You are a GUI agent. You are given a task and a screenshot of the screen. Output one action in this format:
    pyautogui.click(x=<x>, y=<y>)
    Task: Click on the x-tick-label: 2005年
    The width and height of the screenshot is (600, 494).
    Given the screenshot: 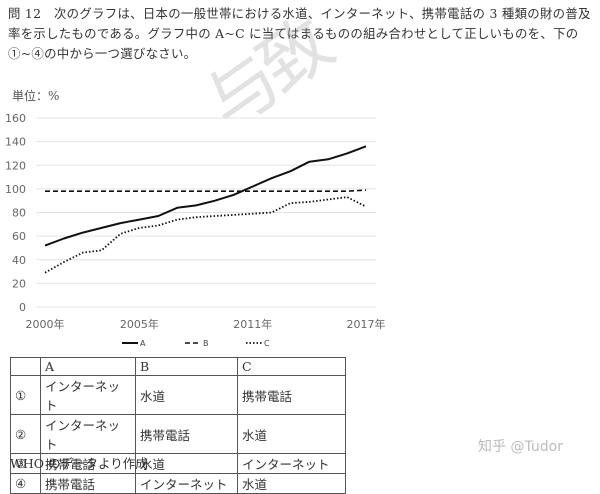 What is the action you would take?
    pyautogui.click(x=139, y=324)
    